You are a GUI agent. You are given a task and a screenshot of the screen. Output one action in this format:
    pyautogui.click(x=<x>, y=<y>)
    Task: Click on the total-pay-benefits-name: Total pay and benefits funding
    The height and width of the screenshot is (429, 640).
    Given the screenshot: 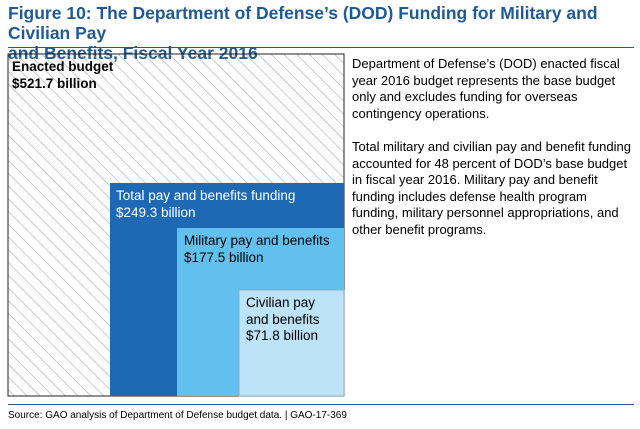 What is the action you would take?
    pyautogui.click(x=206, y=195)
    